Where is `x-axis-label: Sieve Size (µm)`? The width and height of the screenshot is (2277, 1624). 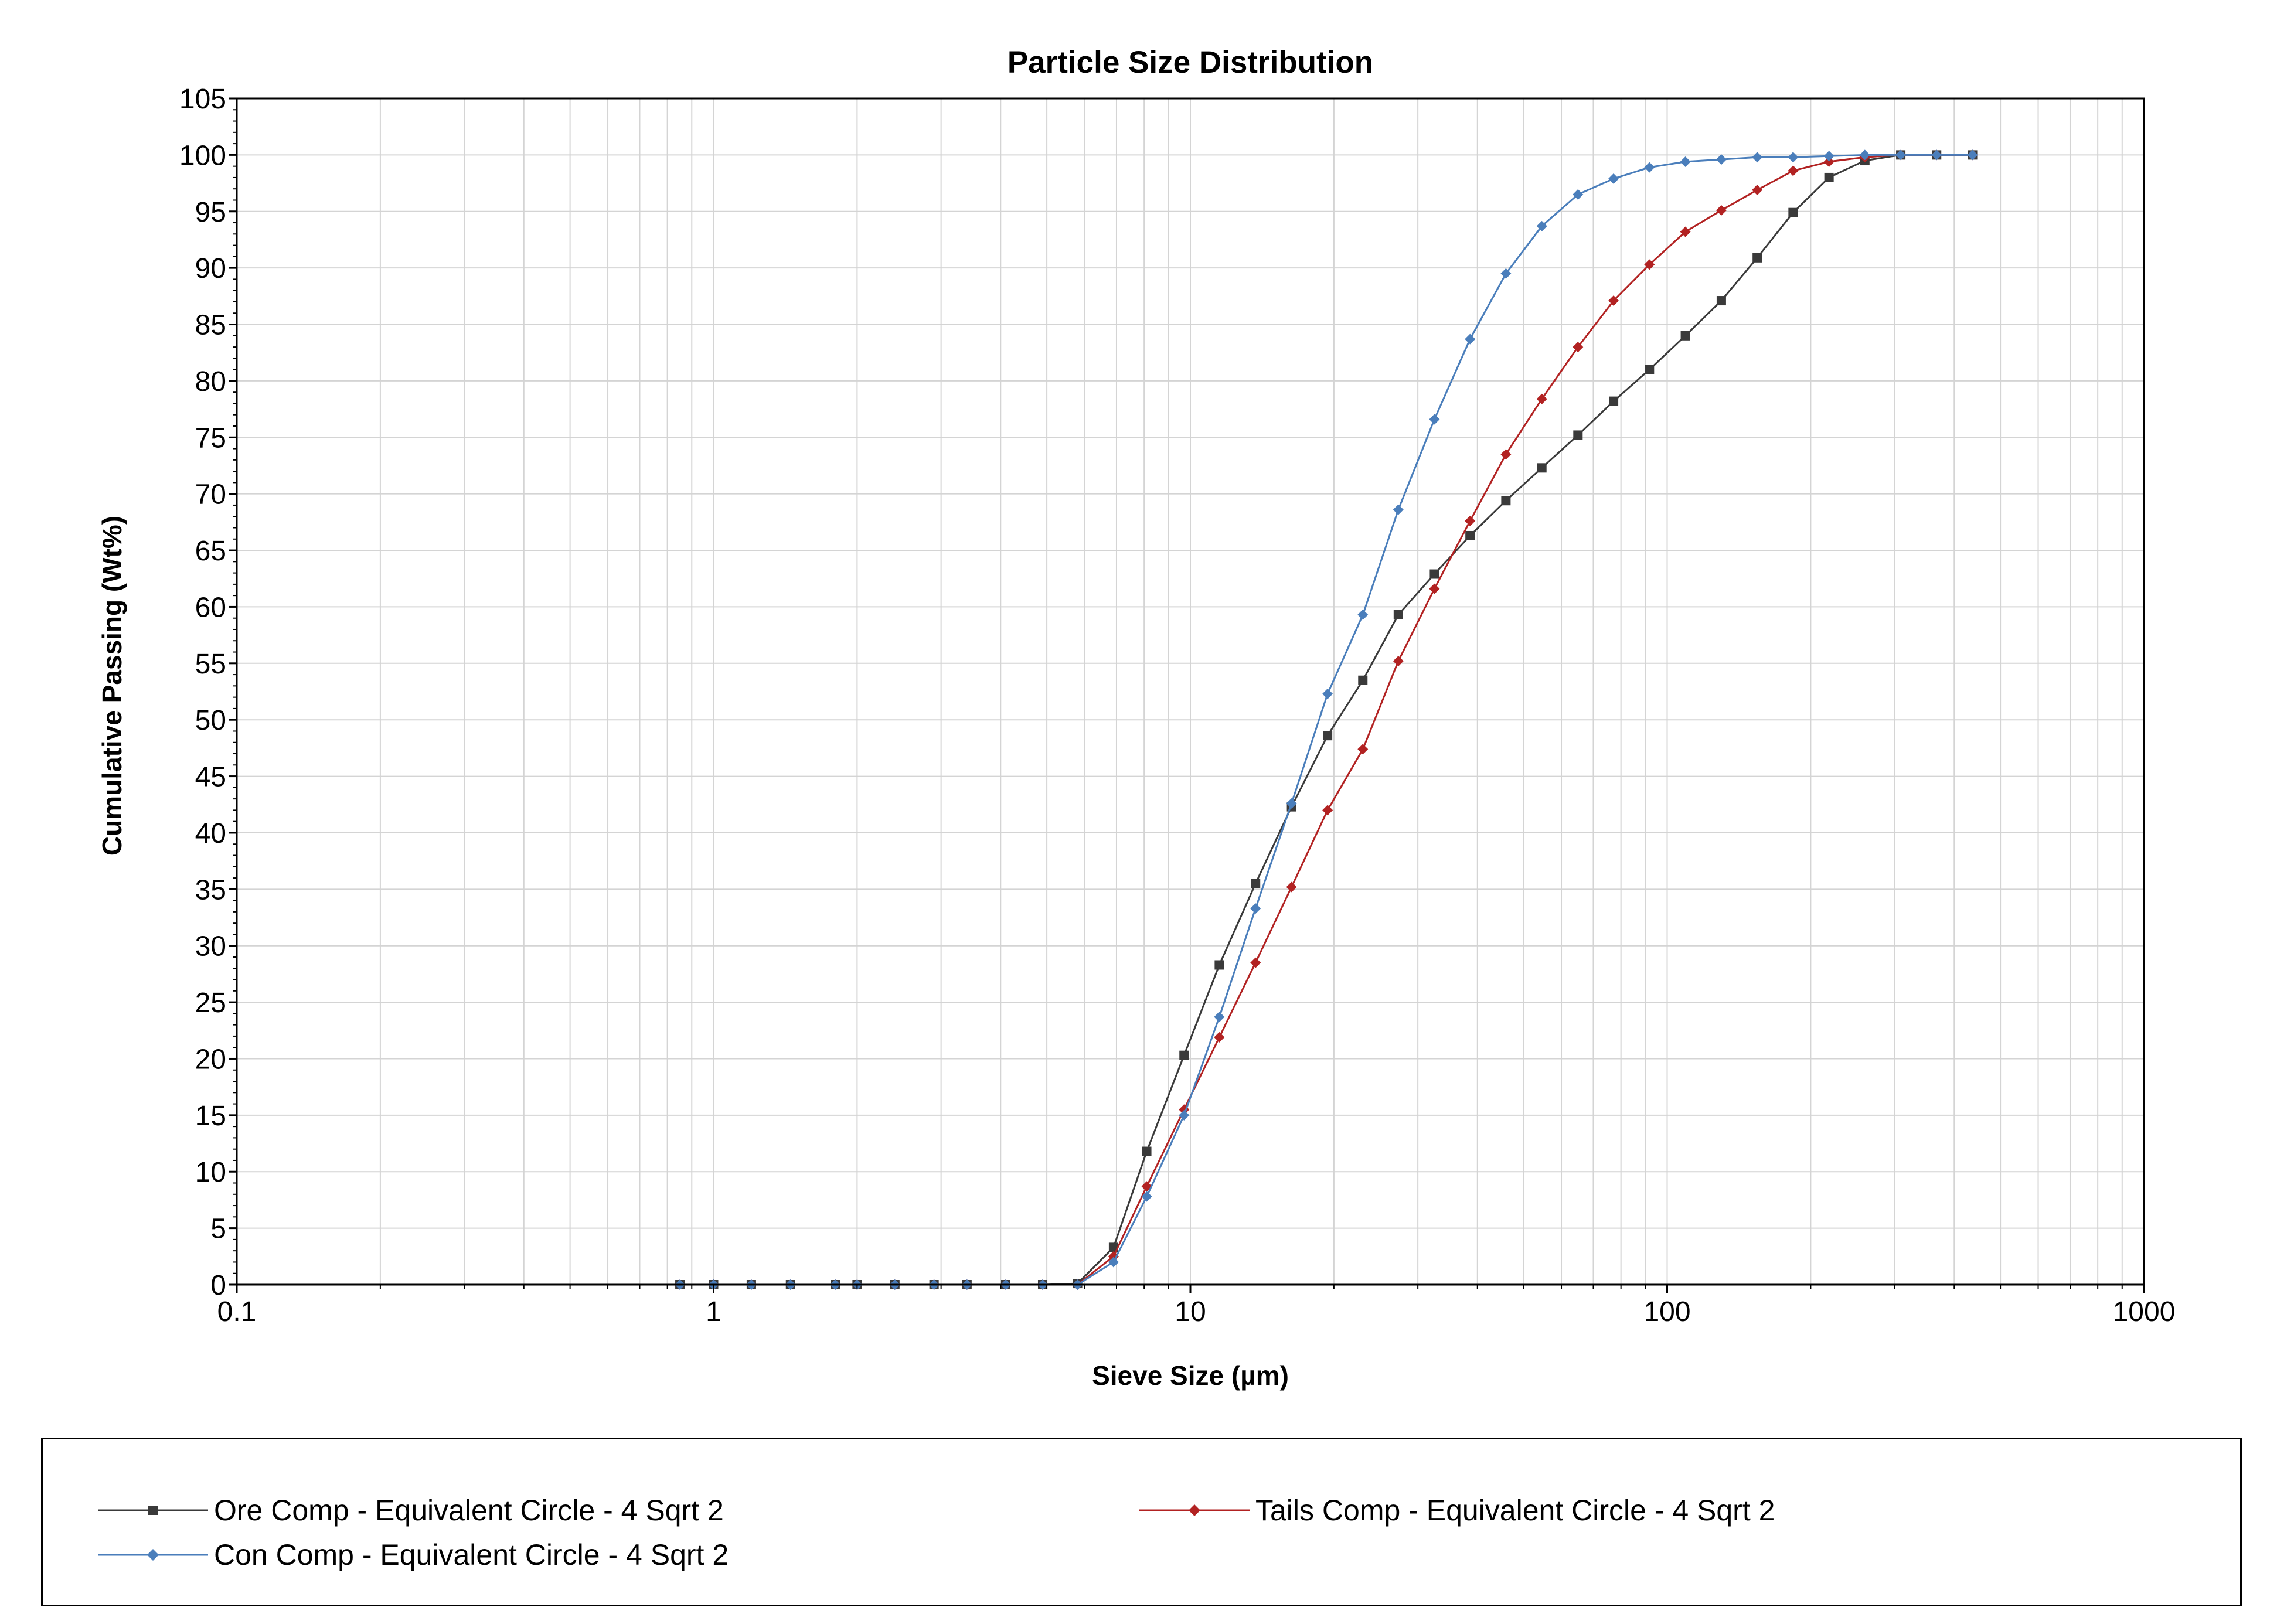 x-axis-label: Sieve Size (µm) is located at coordinates (1190, 1375).